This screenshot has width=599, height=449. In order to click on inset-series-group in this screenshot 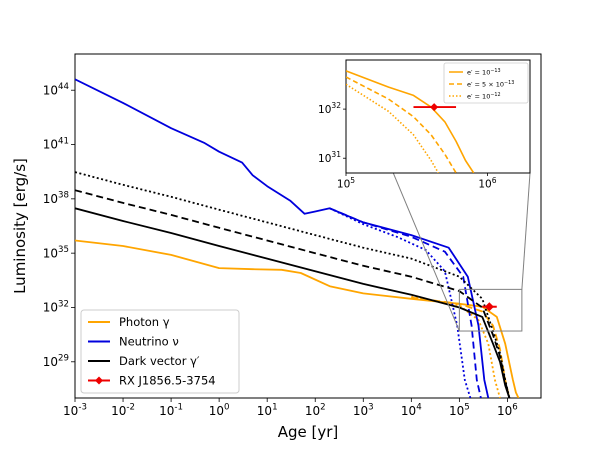, I will do `click(410, 121)`.